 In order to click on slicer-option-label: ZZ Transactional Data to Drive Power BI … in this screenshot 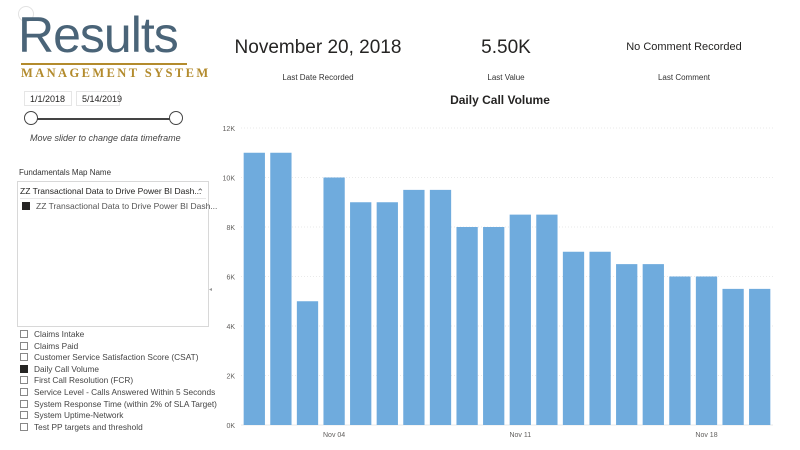, I will do `click(127, 206)`.